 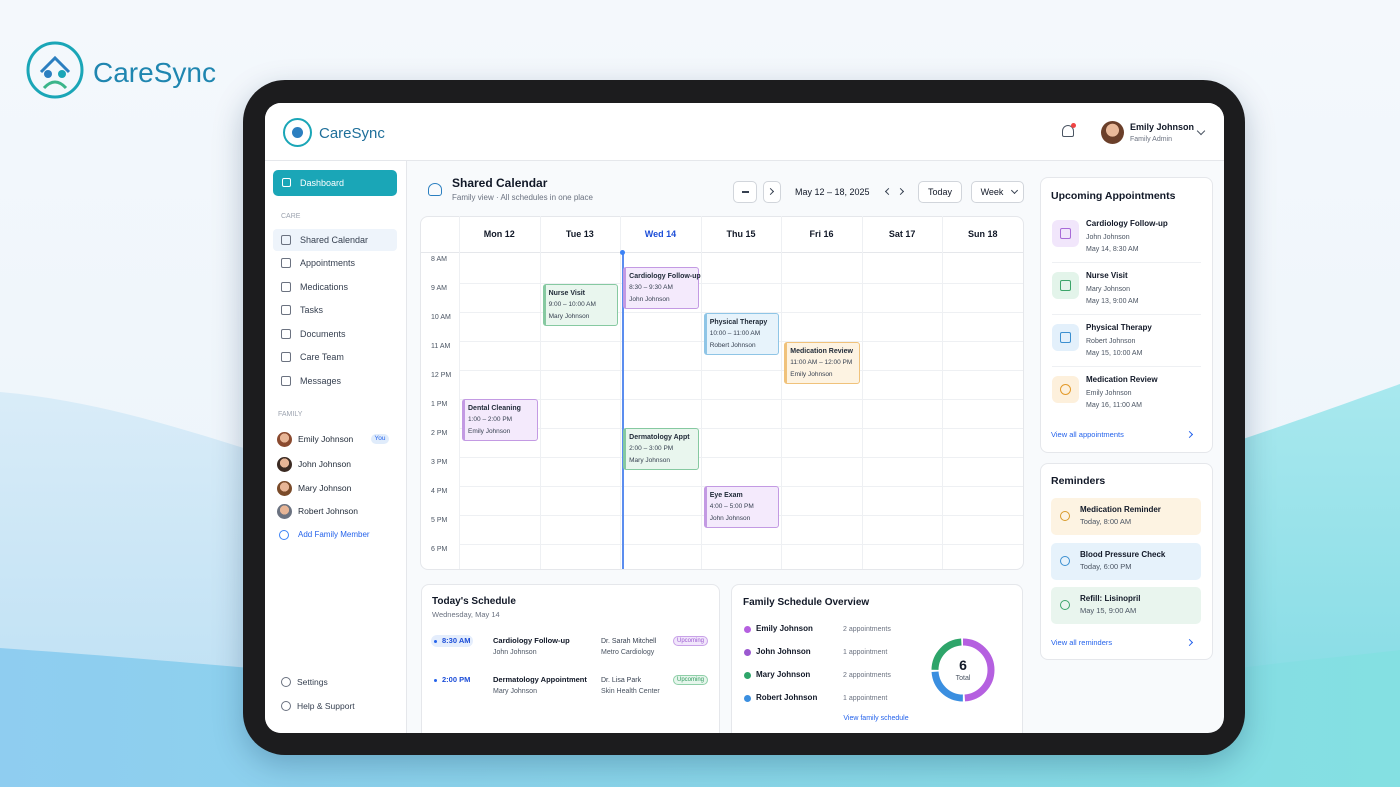 I want to click on event-time: 8:30 – 9:30 AM, so click(x=651, y=287).